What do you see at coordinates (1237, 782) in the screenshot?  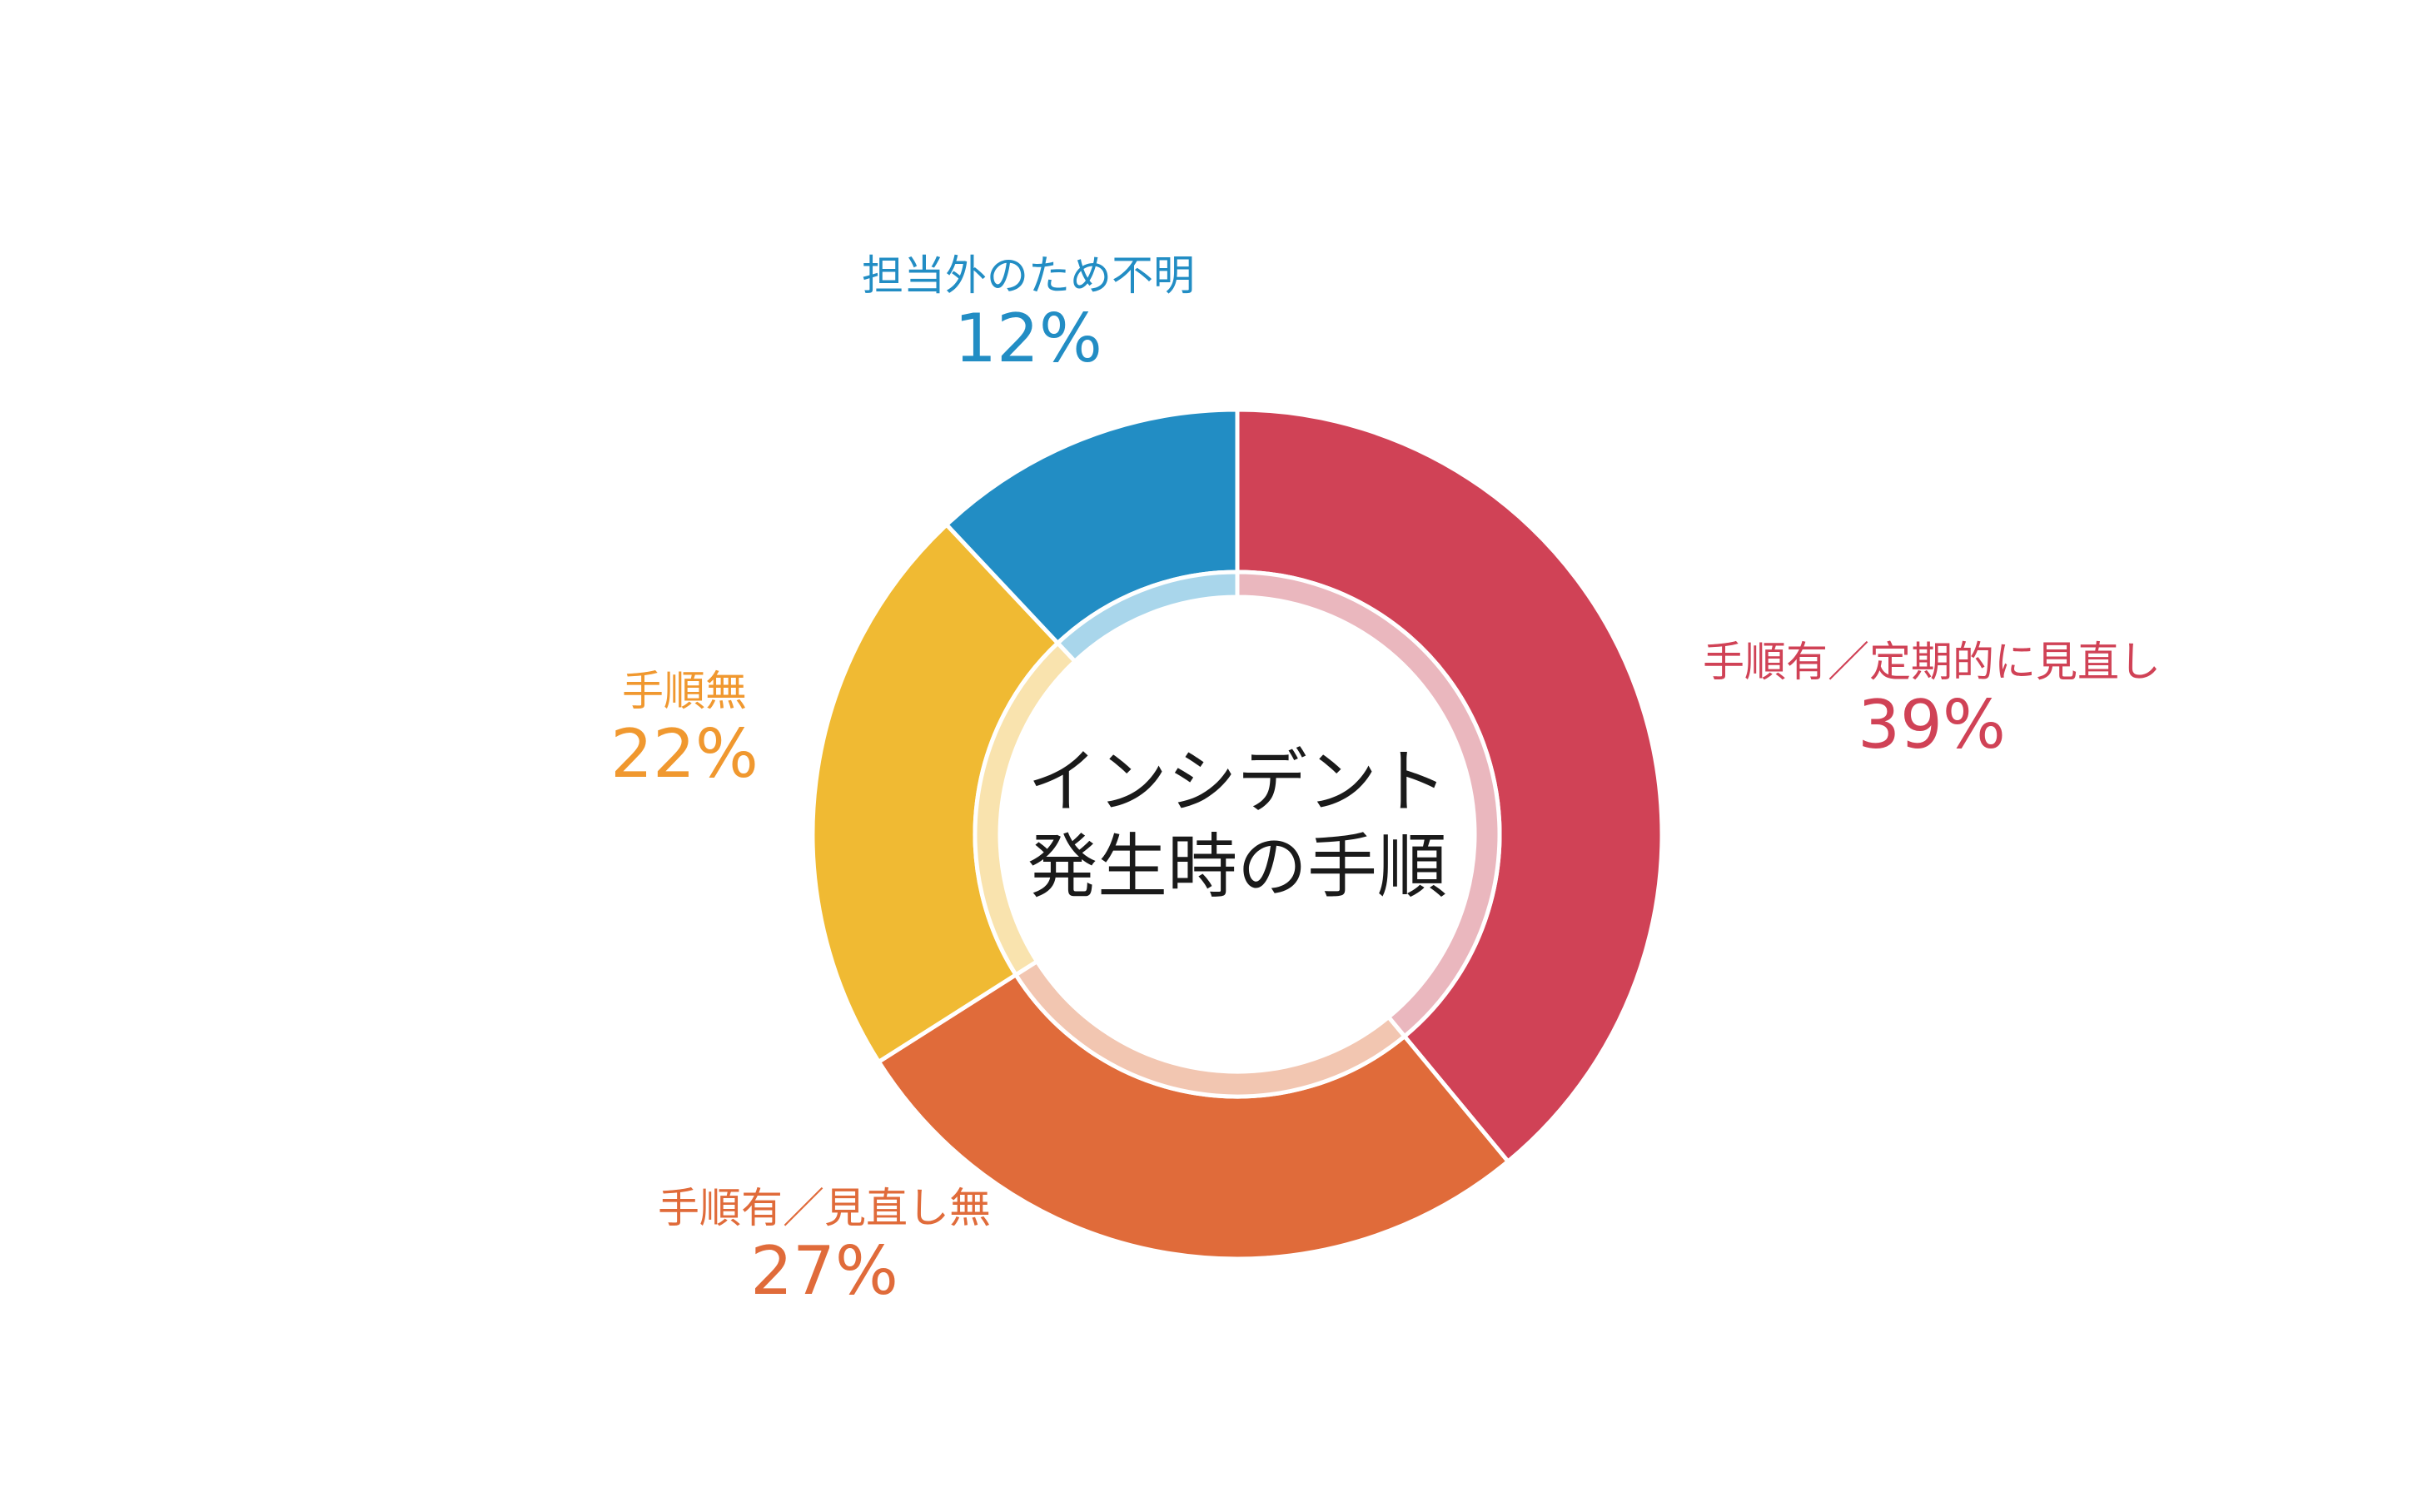 I see `center-label-line-1: インシデント` at bounding box center [1237, 782].